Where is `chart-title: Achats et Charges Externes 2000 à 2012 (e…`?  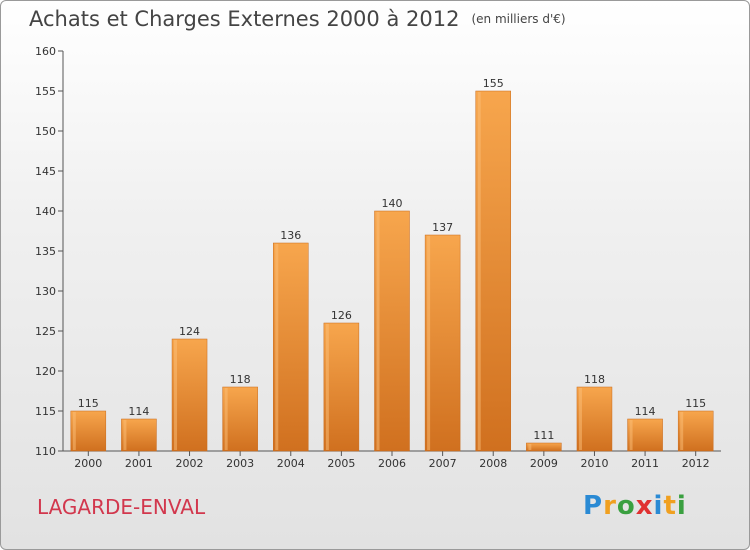 chart-title: Achats et Charges Externes 2000 à 2012 (e… is located at coordinates (297, 19).